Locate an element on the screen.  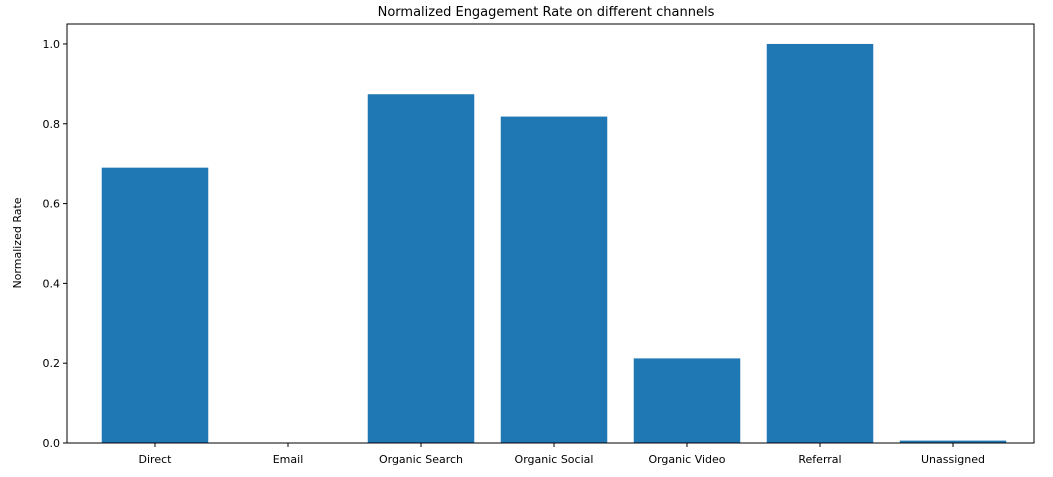
y-tick-label: 1.0 is located at coordinates (52, 44).